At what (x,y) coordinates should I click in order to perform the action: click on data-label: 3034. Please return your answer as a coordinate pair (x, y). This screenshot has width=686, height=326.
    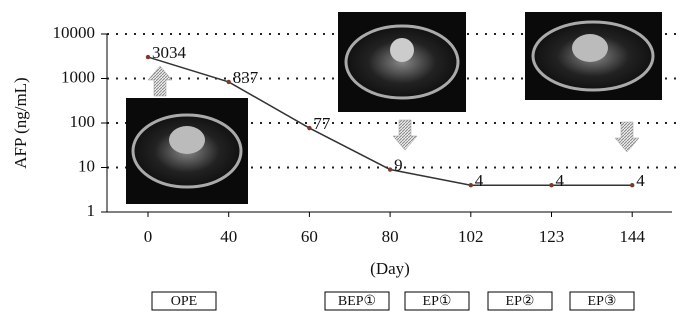
    Looking at the image, I should click on (169, 52).